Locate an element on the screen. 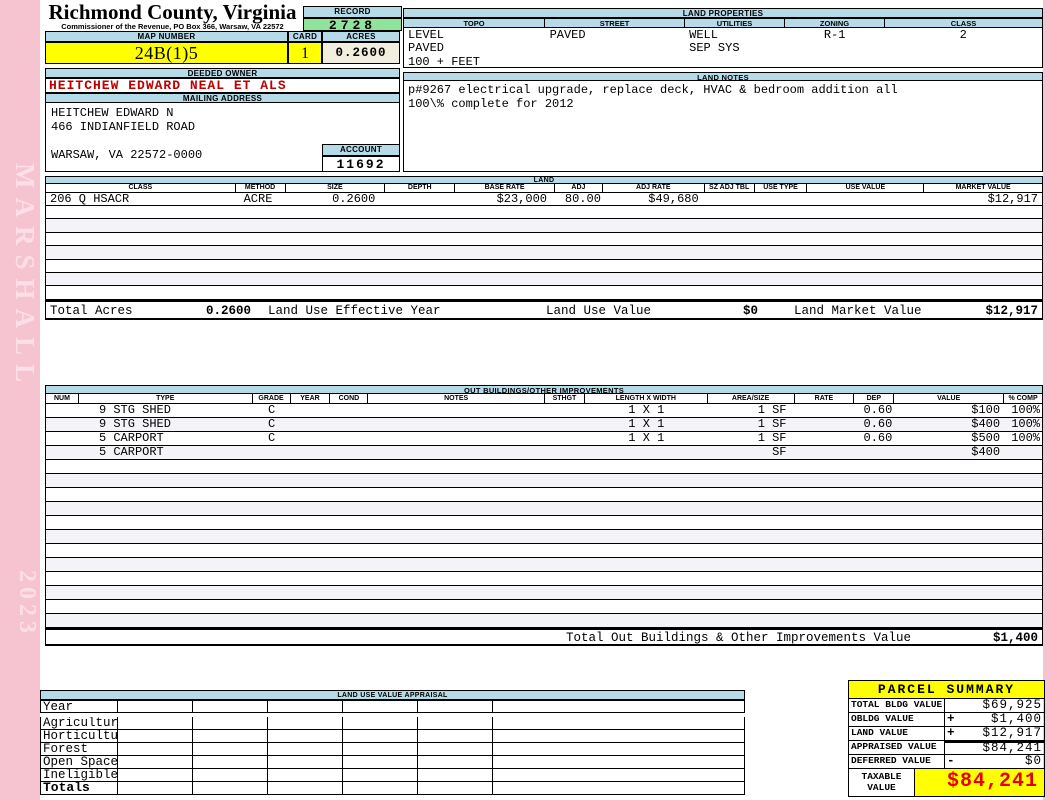 The width and height of the screenshot is (1050, 800). parcel-summary-row: OBLDG VALUE + $1,400 is located at coordinates (946, 720).